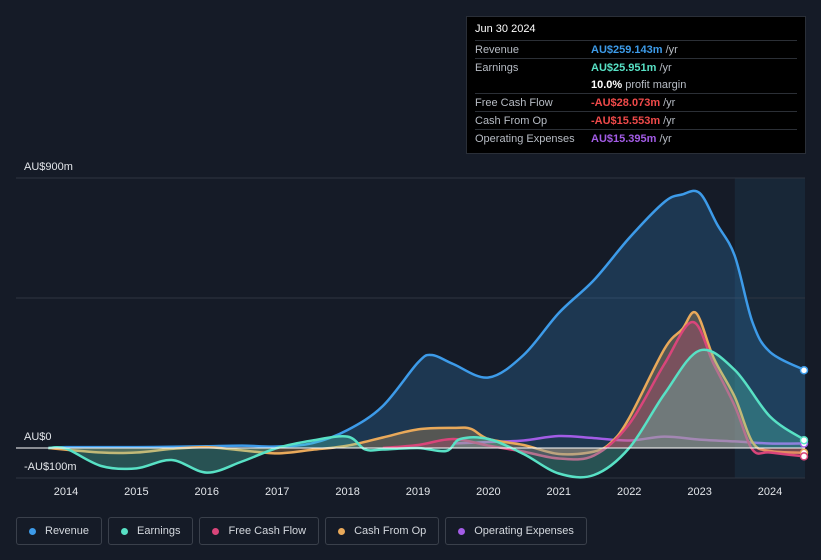  I want to click on operating-expenses-line, so click(629, 439).